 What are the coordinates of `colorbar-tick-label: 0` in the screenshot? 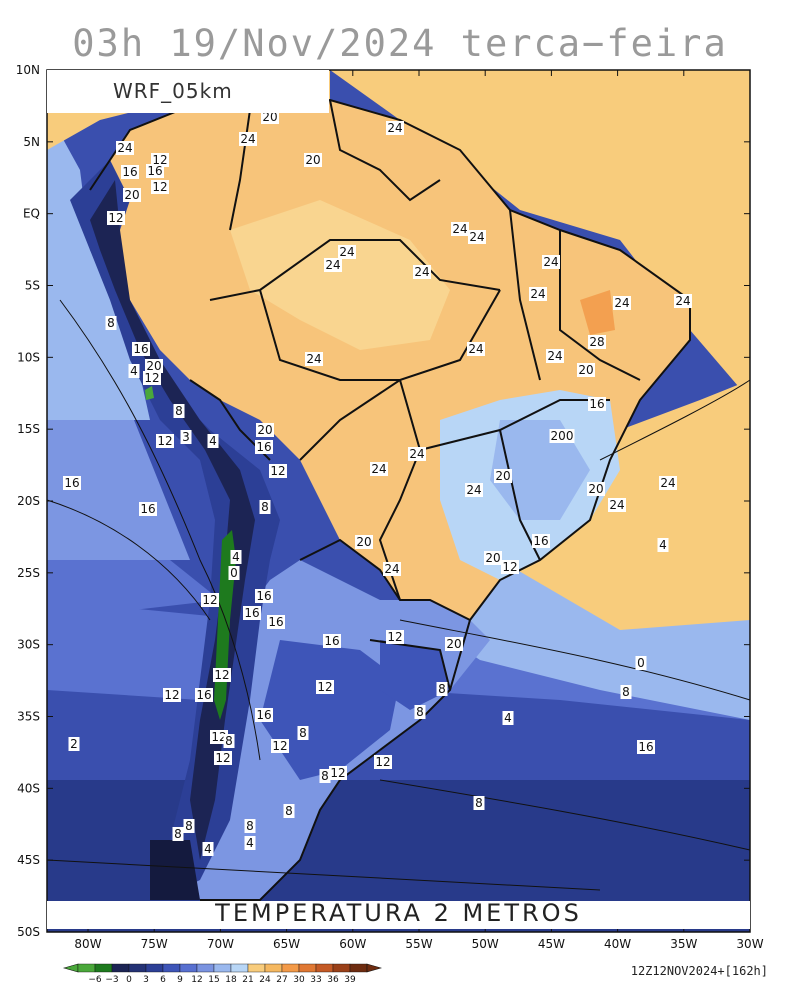 It's located at (129, 980).